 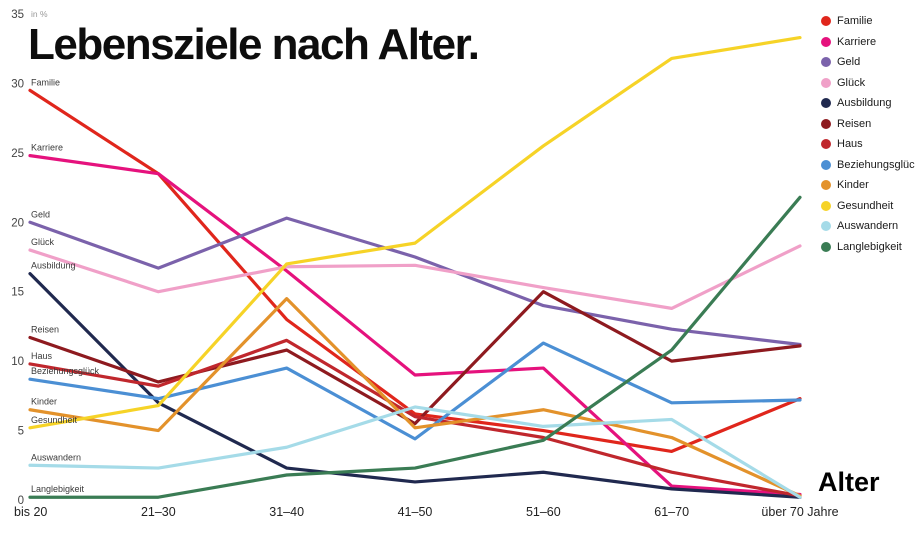 I want to click on legend-item: Gesundheit, so click(x=868, y=206).